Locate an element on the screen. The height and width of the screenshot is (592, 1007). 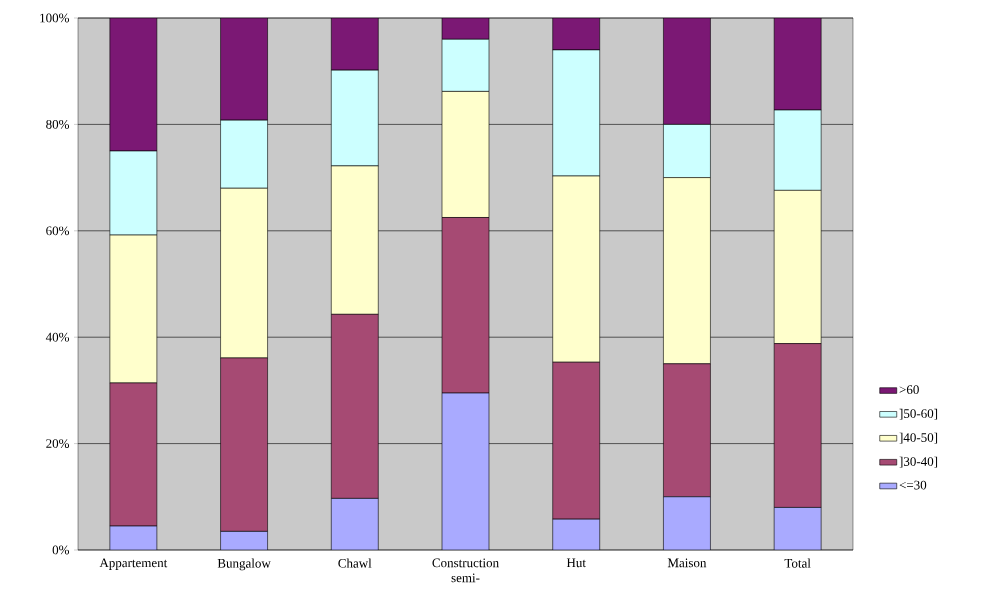
x-tick-label: Chawl is located at coordinates (355, 563).